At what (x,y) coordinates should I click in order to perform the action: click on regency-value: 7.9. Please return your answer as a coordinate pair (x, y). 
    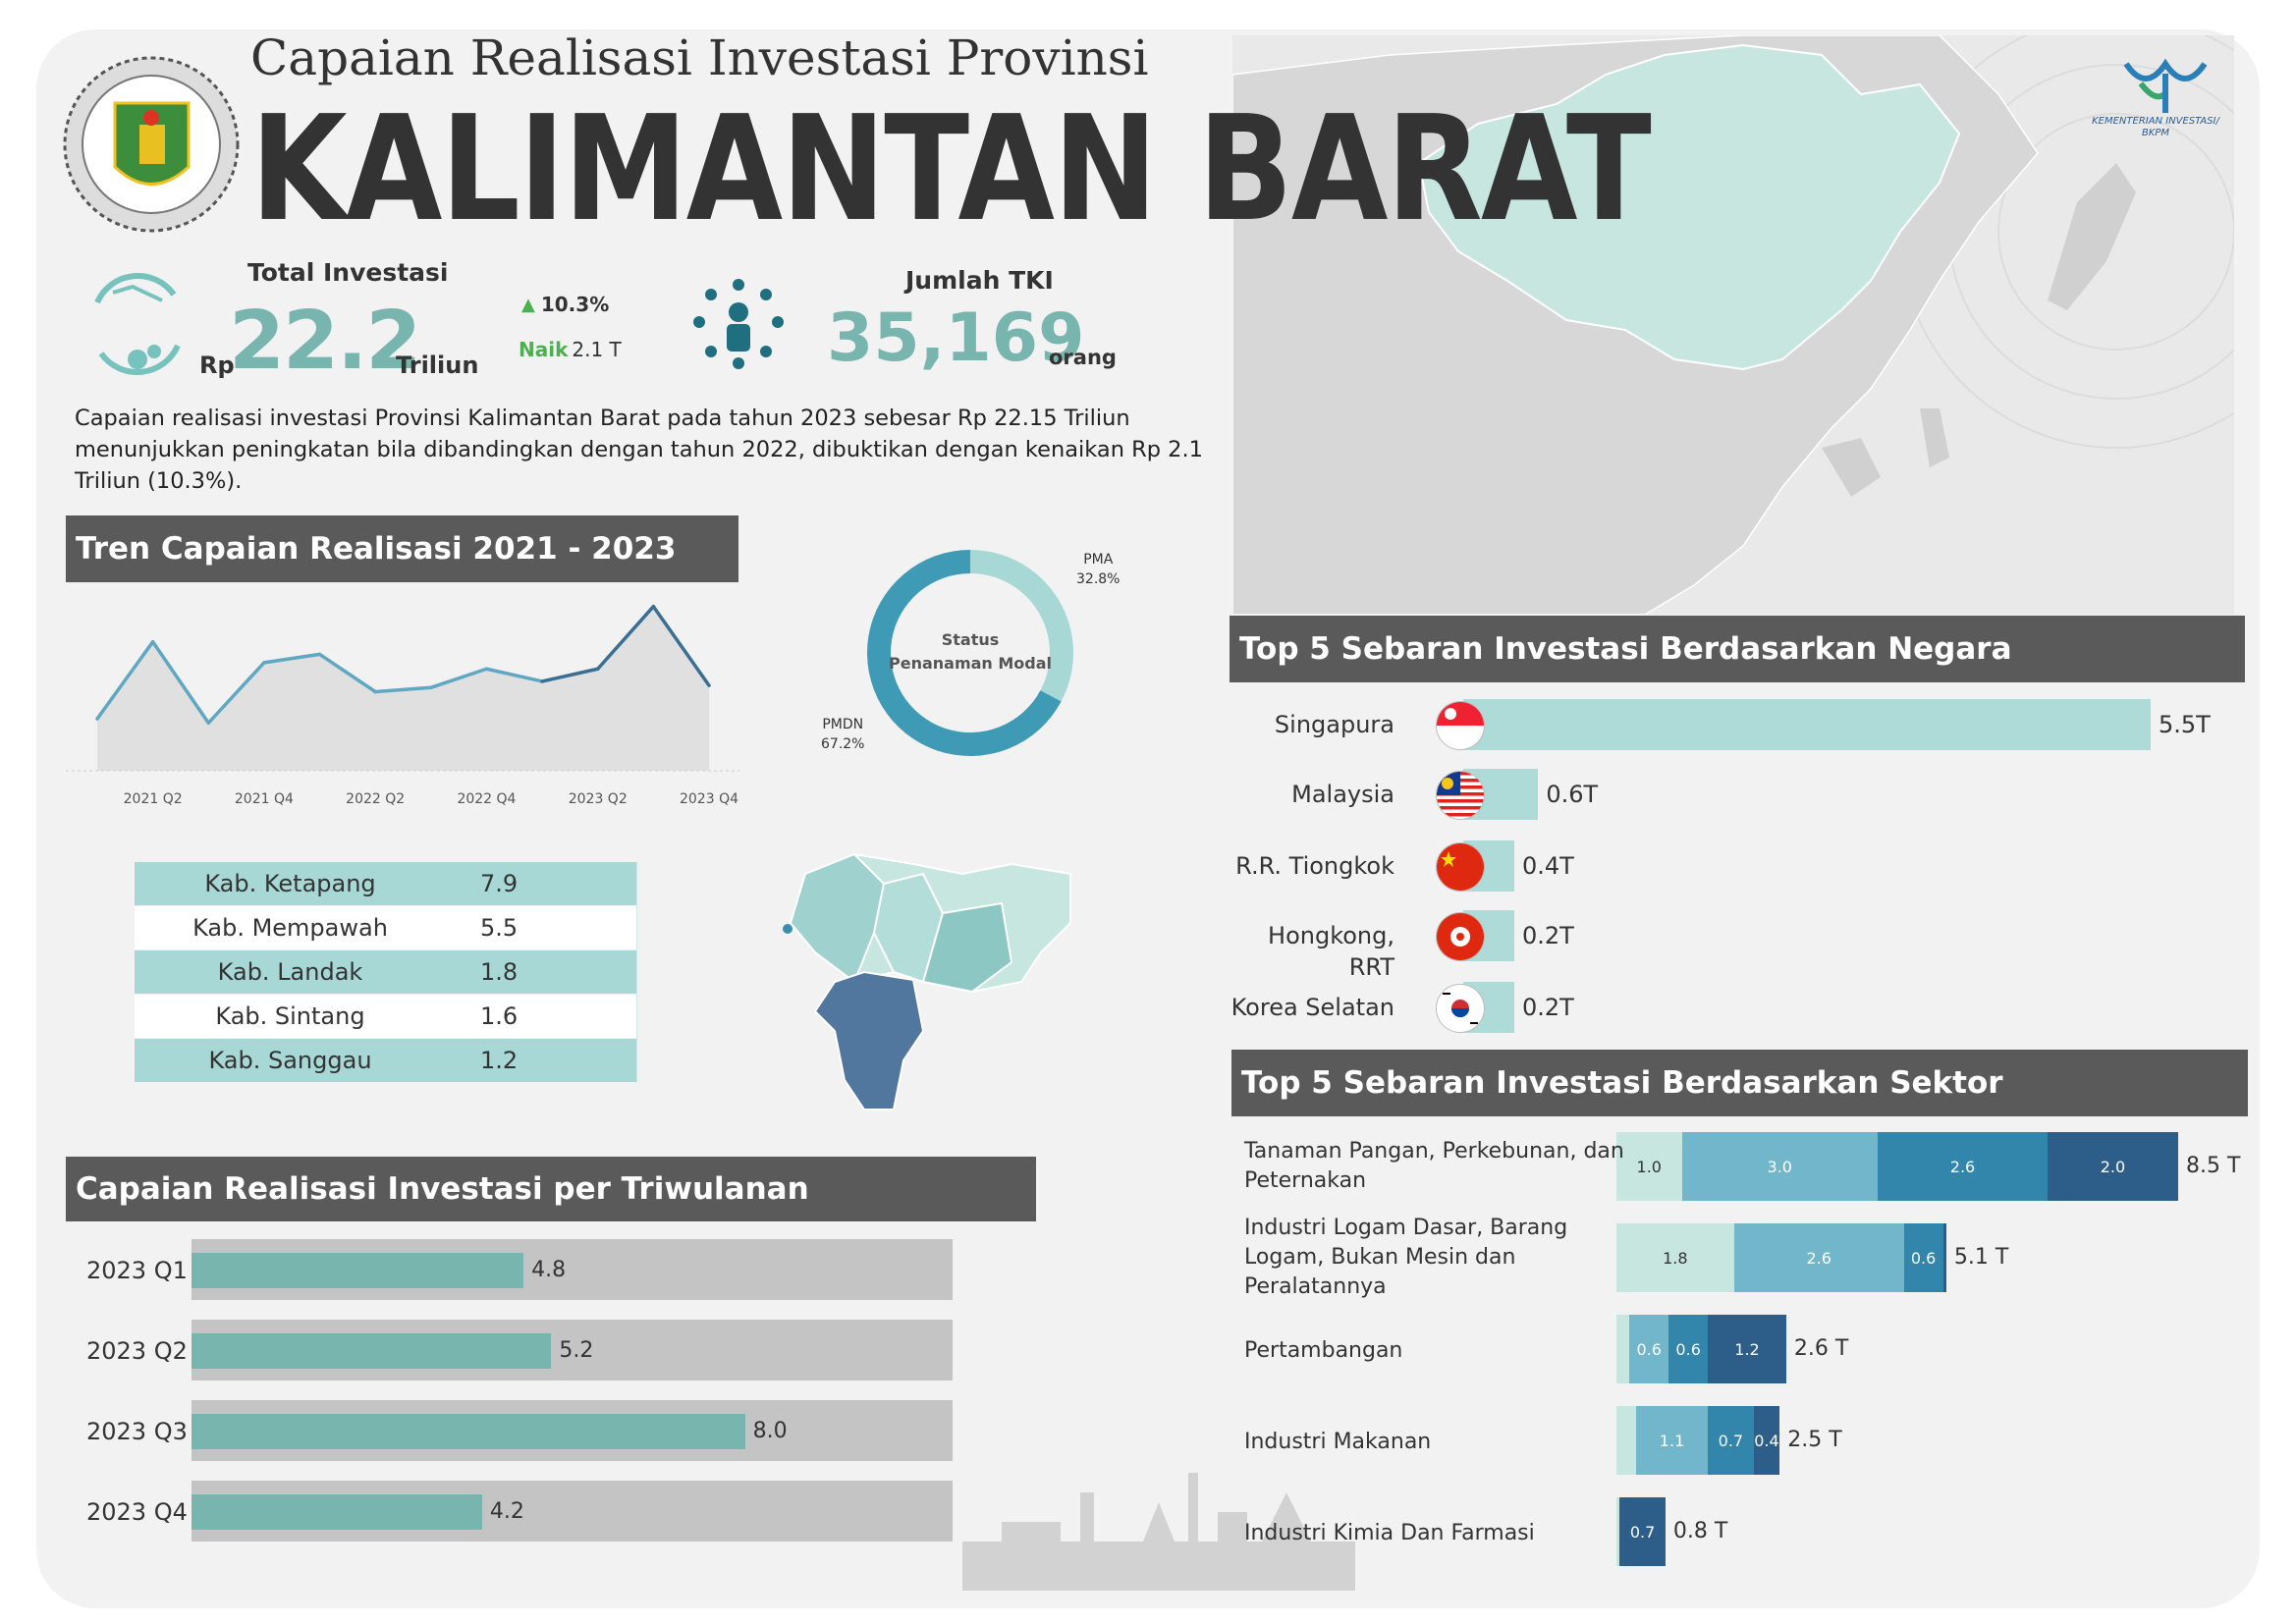
    Looking at the image, I should click on (499, 883).